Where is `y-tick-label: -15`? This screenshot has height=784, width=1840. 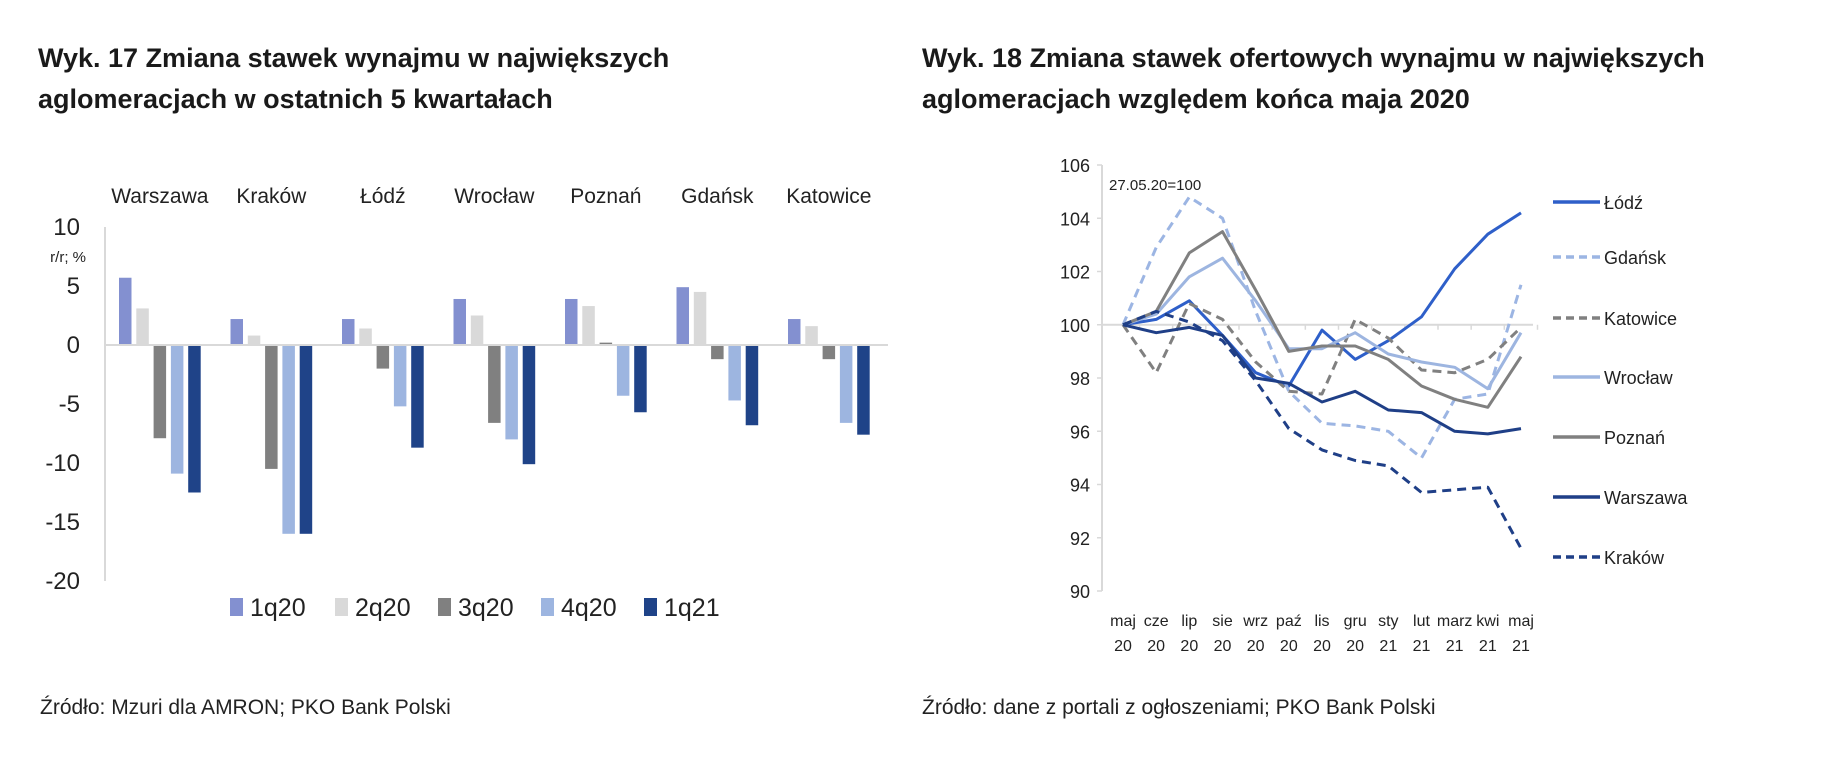
y-tick-label: -15 is located at coordinates (62, 522).